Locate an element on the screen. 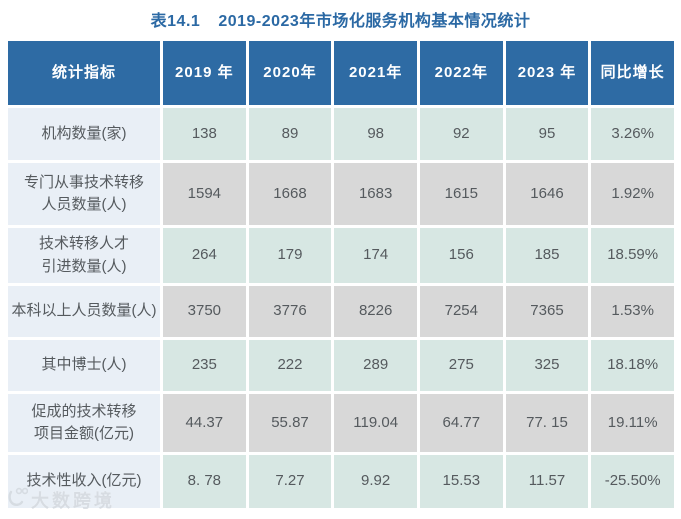  row-label: 本科以上人员数量(人) is located at coordinates (84, 311).